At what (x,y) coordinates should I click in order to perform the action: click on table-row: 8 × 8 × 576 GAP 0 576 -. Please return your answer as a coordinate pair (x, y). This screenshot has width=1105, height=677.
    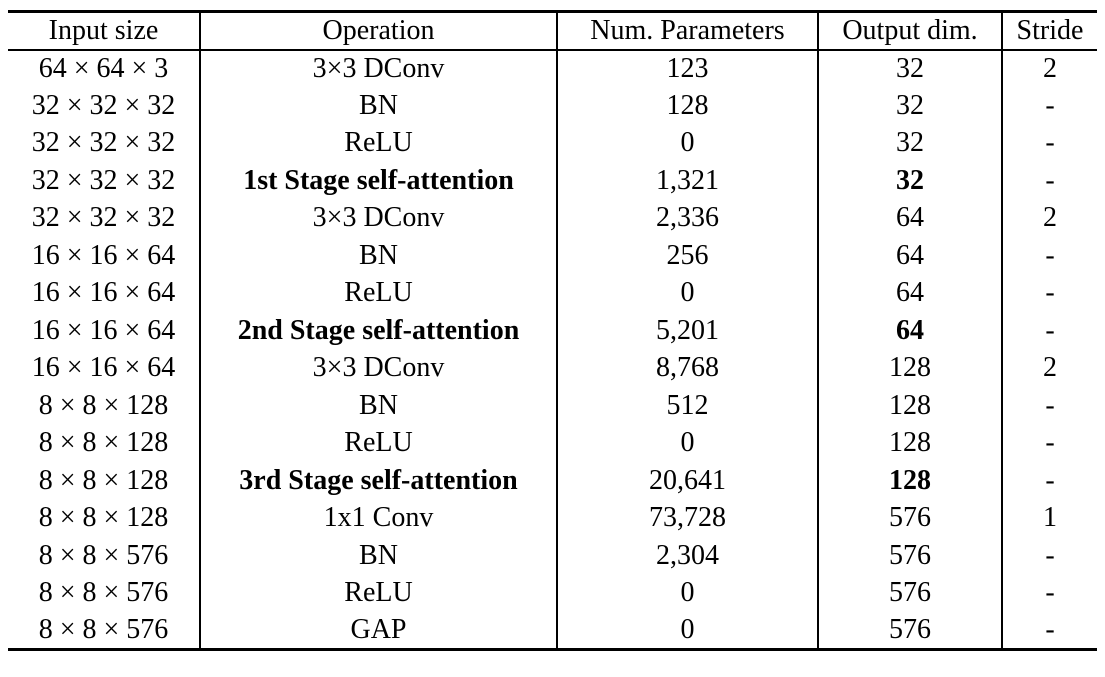
    Looking at the image, I should click on (552, 631).